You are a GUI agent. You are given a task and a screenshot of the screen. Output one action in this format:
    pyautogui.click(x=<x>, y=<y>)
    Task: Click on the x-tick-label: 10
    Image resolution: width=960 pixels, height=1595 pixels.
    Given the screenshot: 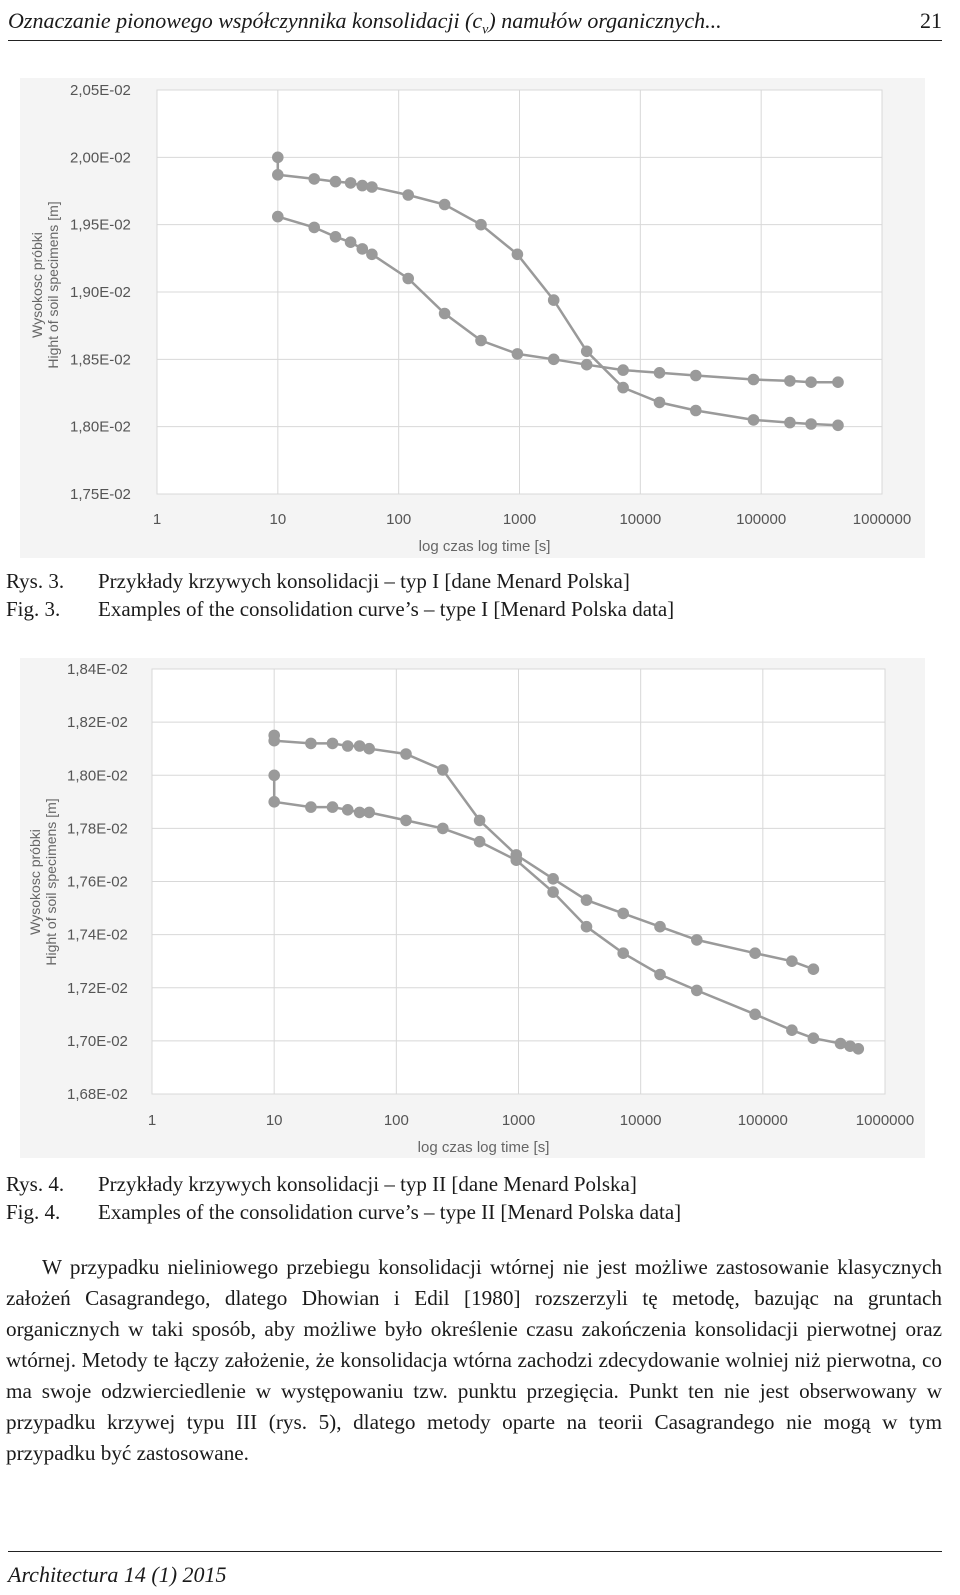 What is the action you would take?
    pyautogui.click(x=277, y=519)
    